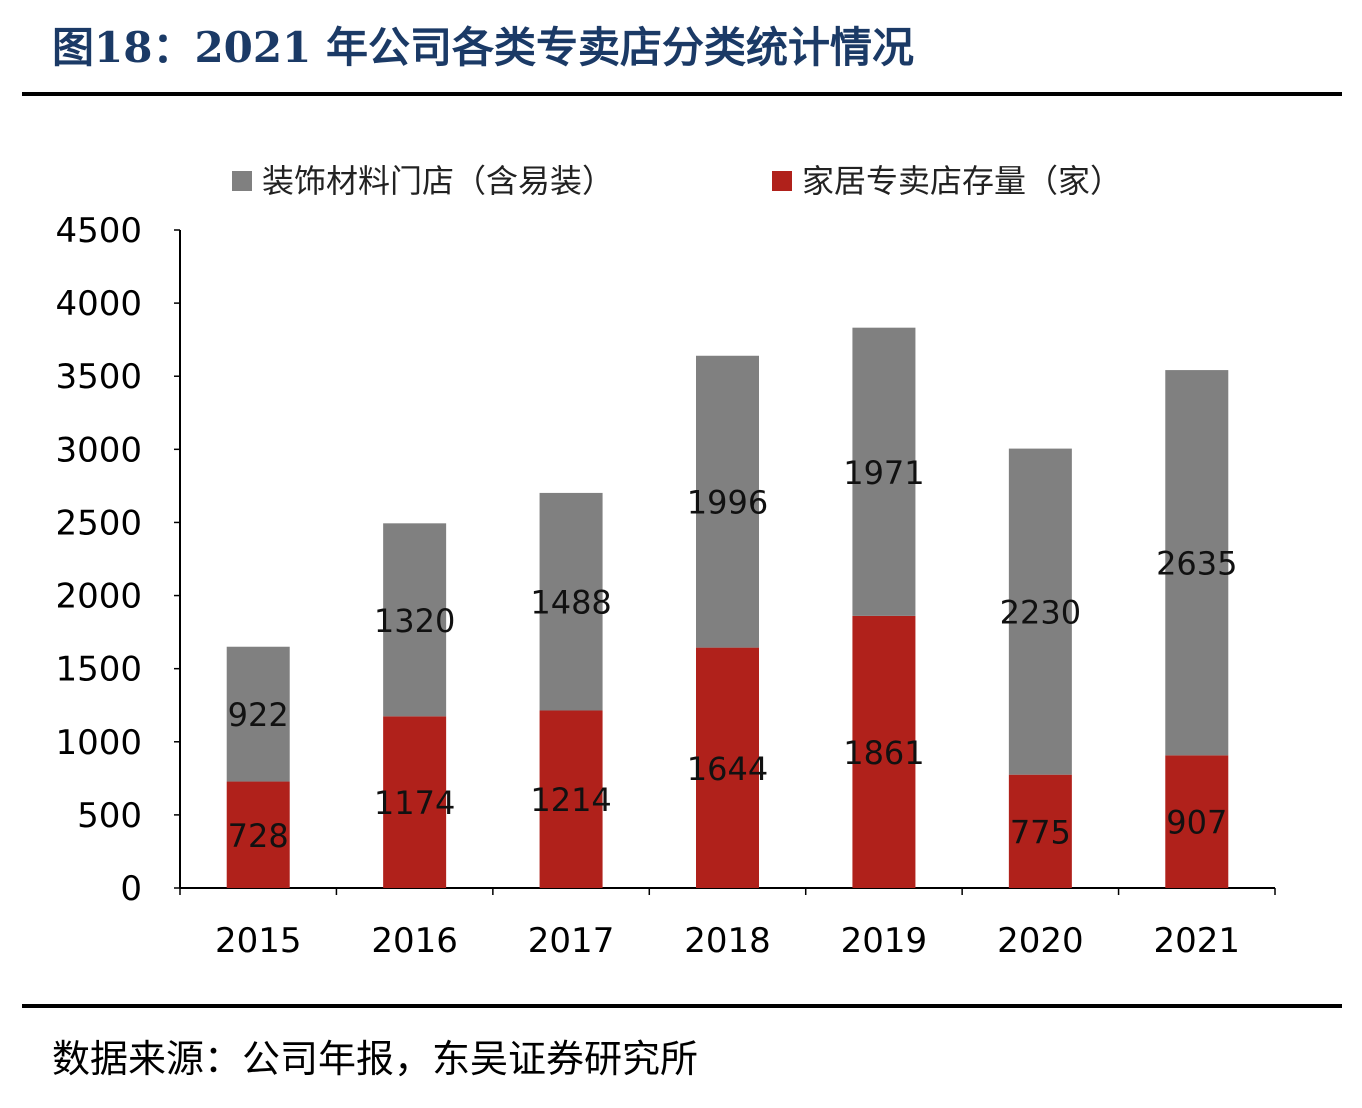 This screenshot has height=1108, width=1362. What do you see at coordinates (98, 670) in the screenshot?
I see `y-tick-label: 1500` at bounding box center [98, 670].